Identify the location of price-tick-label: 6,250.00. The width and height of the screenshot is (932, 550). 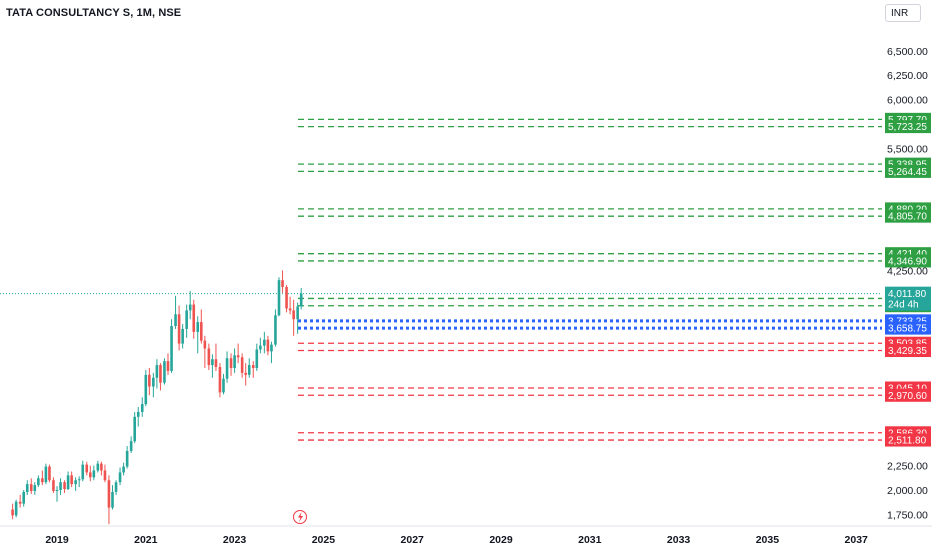
(907, 76).